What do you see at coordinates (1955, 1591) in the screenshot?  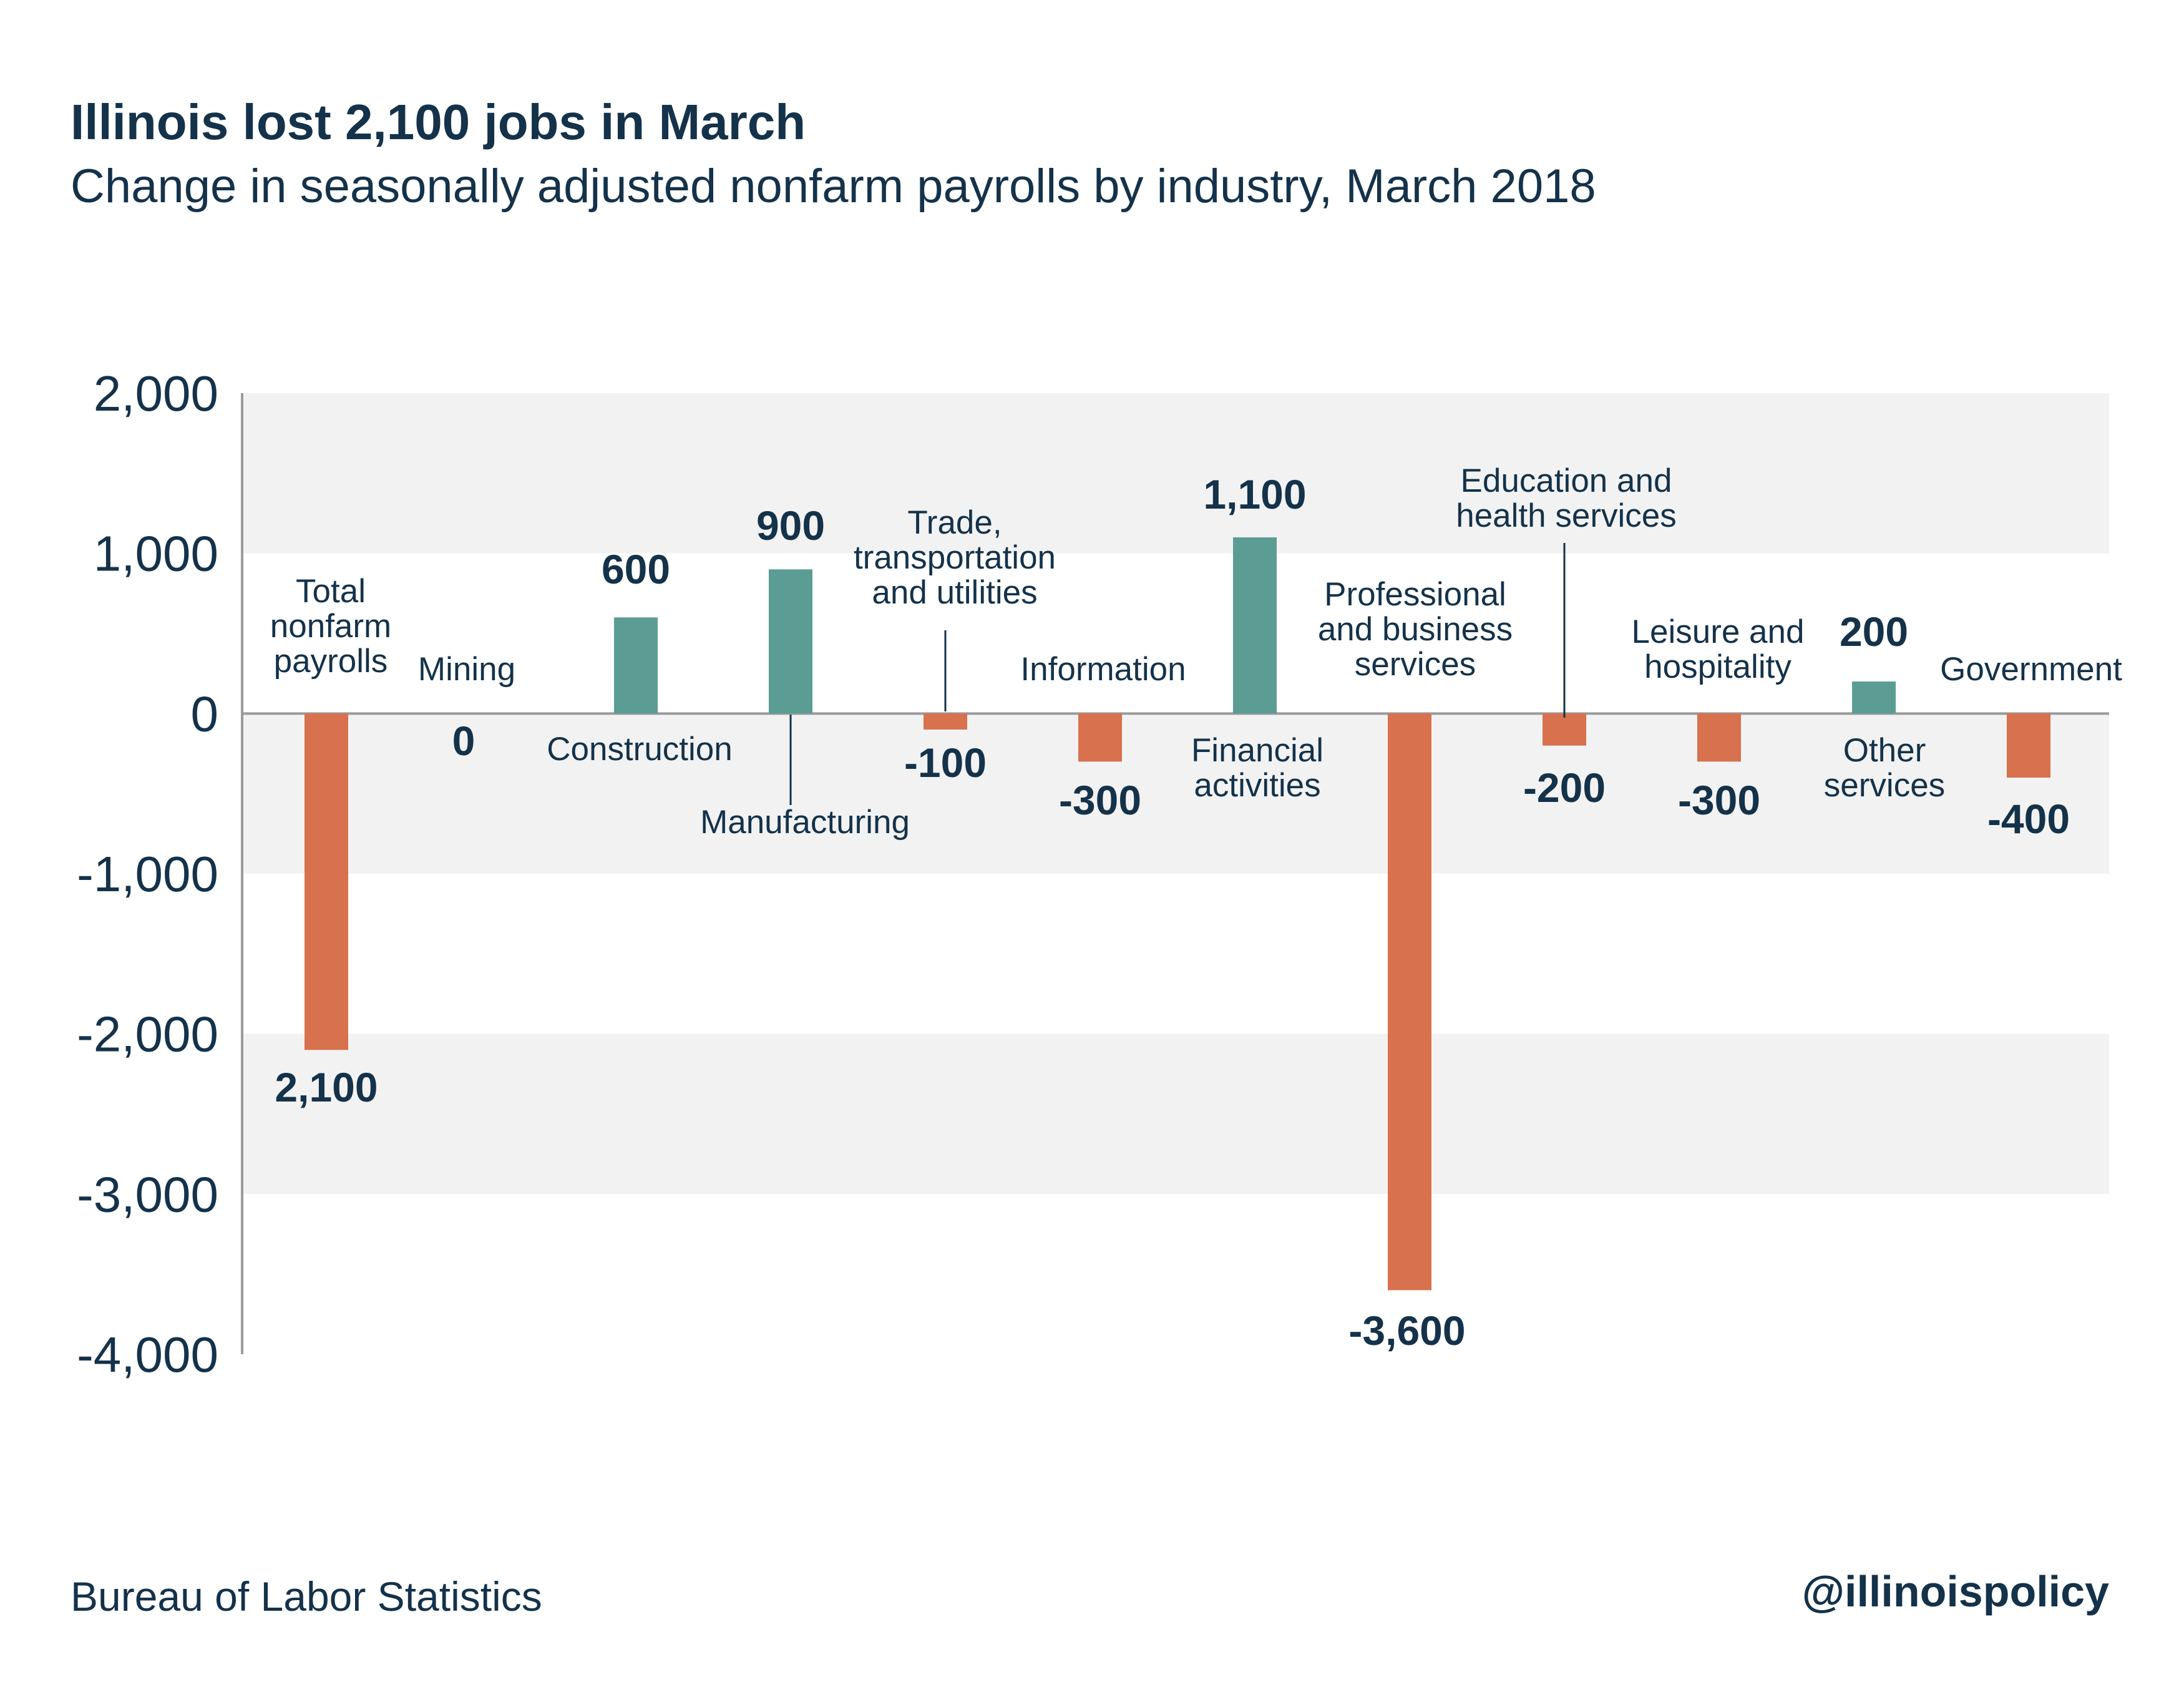 I see `social-handle: @illinoispolicy` at bounding box center [1955, 1591].